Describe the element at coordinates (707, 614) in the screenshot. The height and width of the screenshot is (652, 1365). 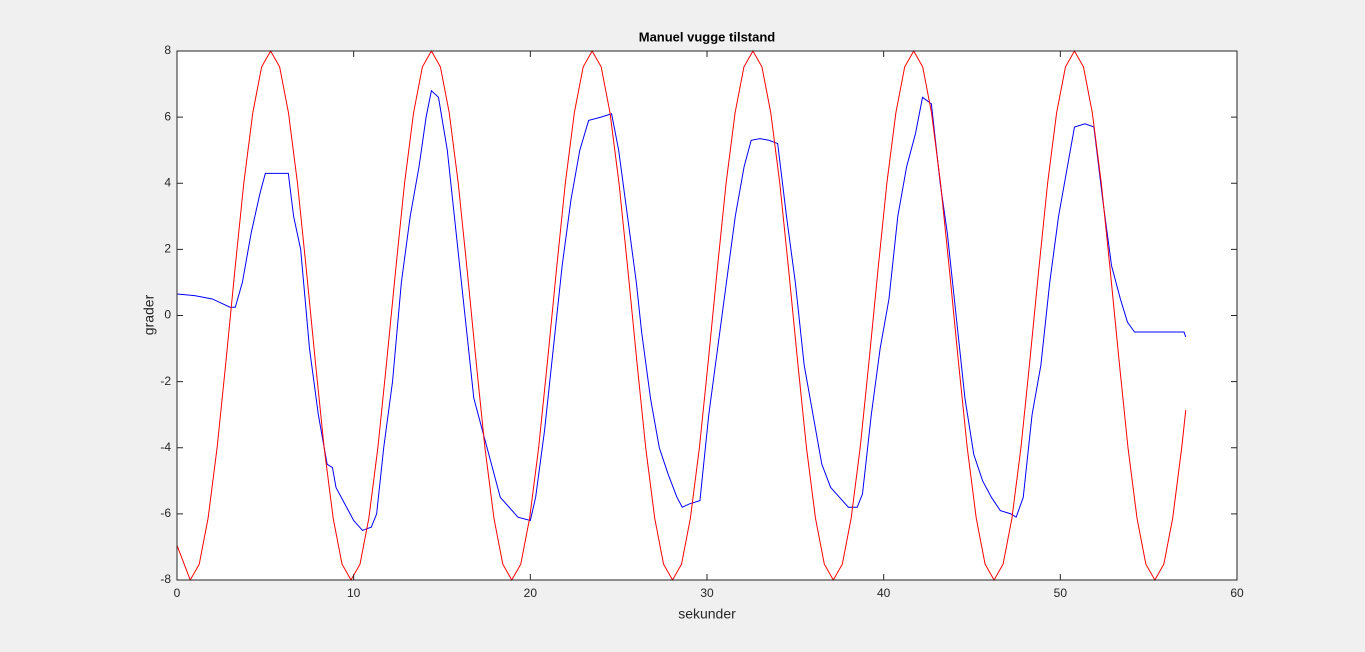
I see `x-axis-label: sekunder` at that location.